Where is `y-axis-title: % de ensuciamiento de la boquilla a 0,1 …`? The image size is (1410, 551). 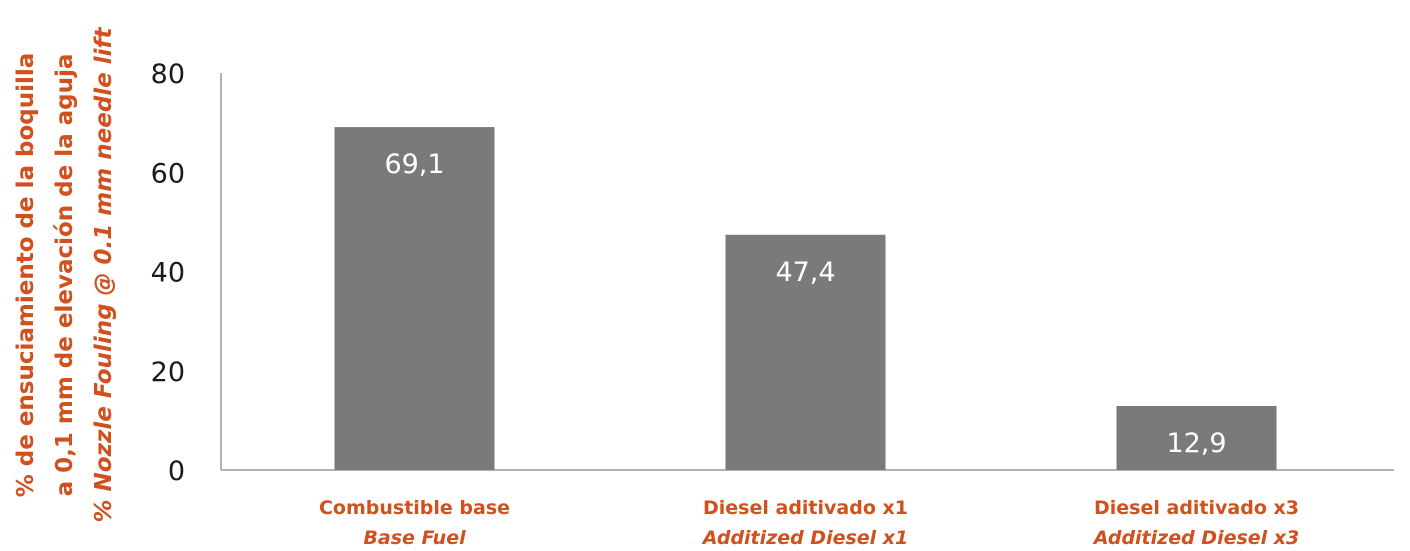 y-axis-title: % de ensuciamiento de la boquilla a 0,1 … is located at coordinates (65, 274).